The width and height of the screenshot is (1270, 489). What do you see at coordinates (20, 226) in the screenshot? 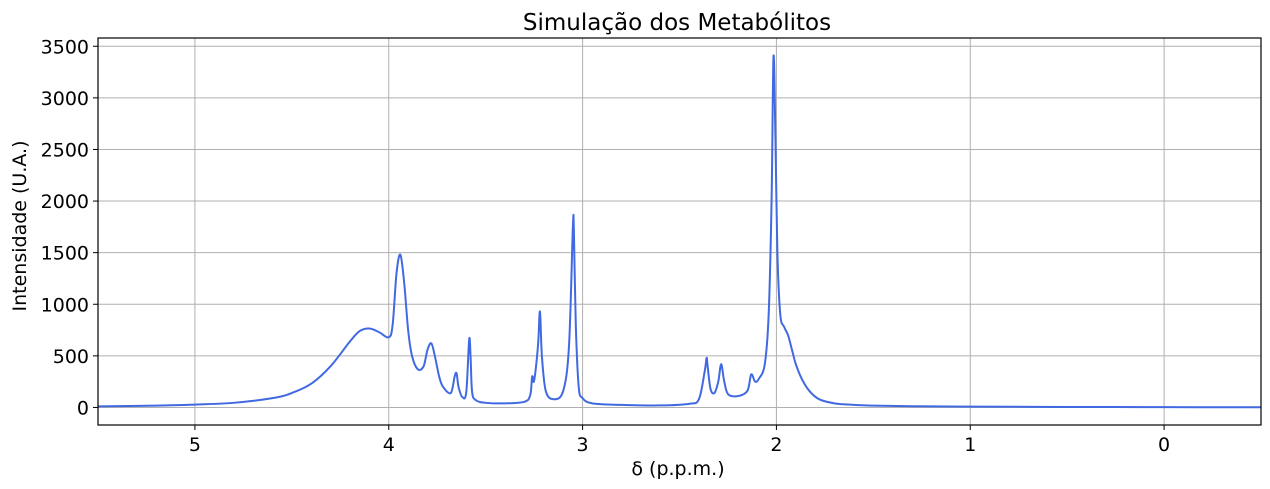
I see `y-axis-label: Intensidade (U.A.)` at bounding box center [20, 226].